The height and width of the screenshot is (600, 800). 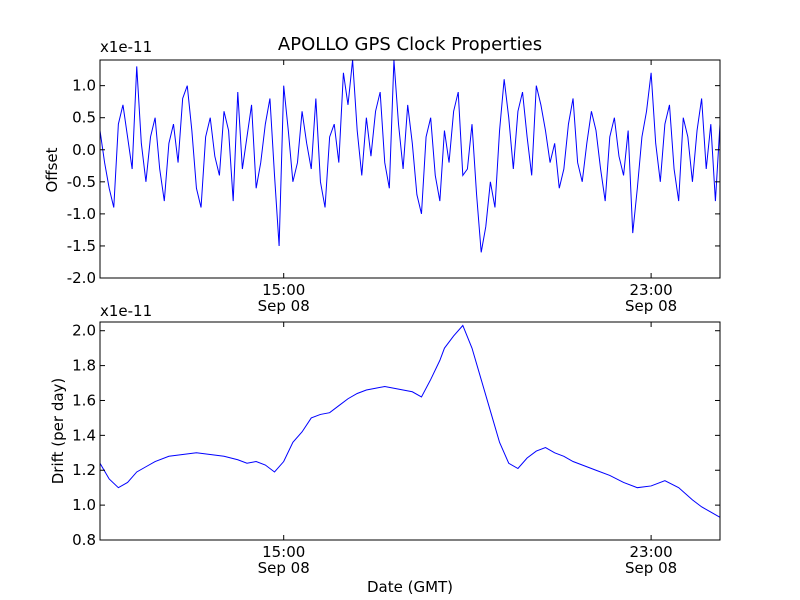 I want to click on drift-y-tick-label: 2.0, so click(x=84, y=331).